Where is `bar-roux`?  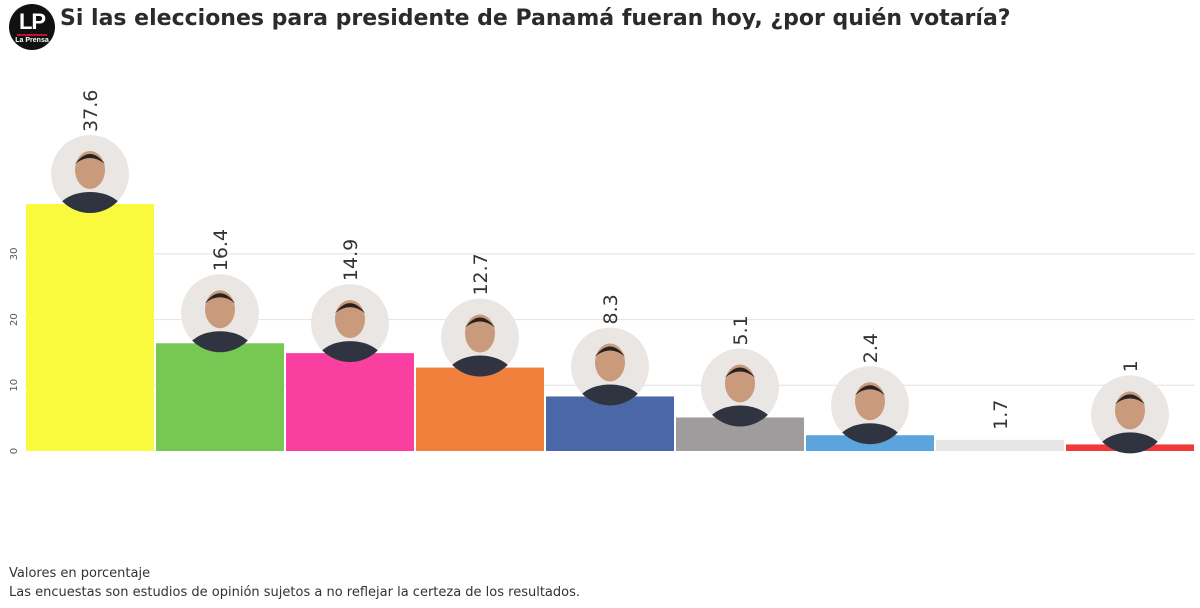 bar-roux is located at coordinates (350, 402).